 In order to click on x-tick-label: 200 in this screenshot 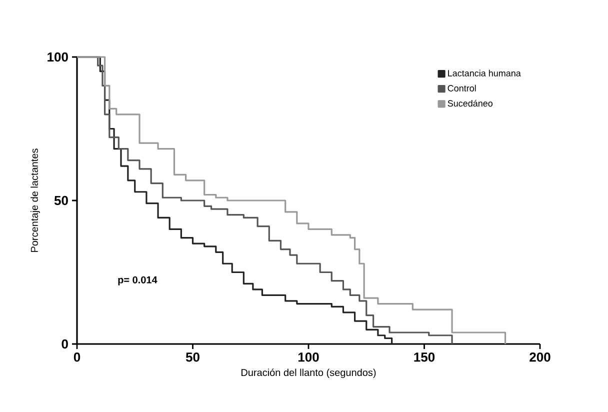, I will do `click(540, 357)`.